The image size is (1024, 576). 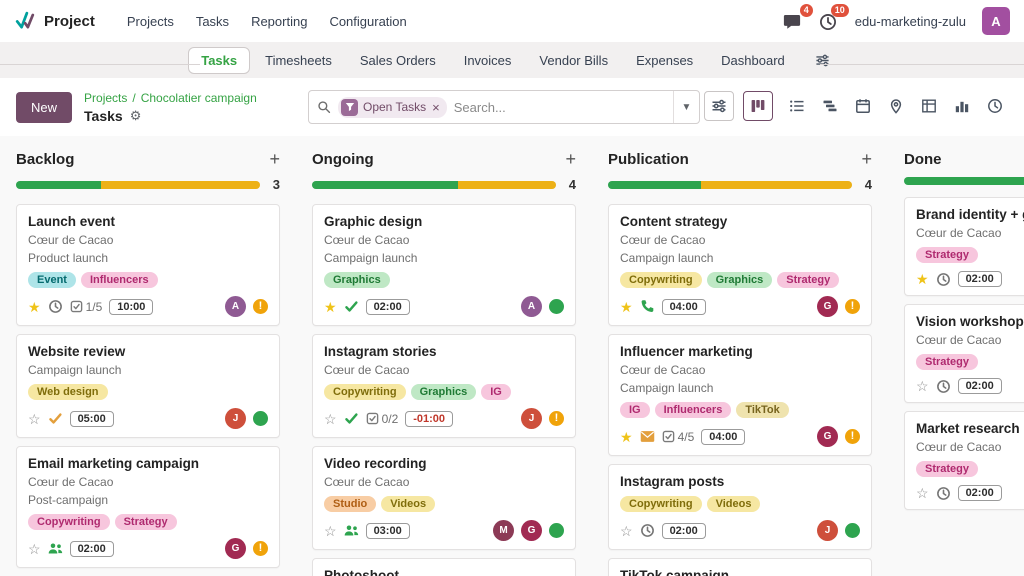 I want to click on breadcrumb-current-link: Chocolatier campaign, so click(x=198, y=97).